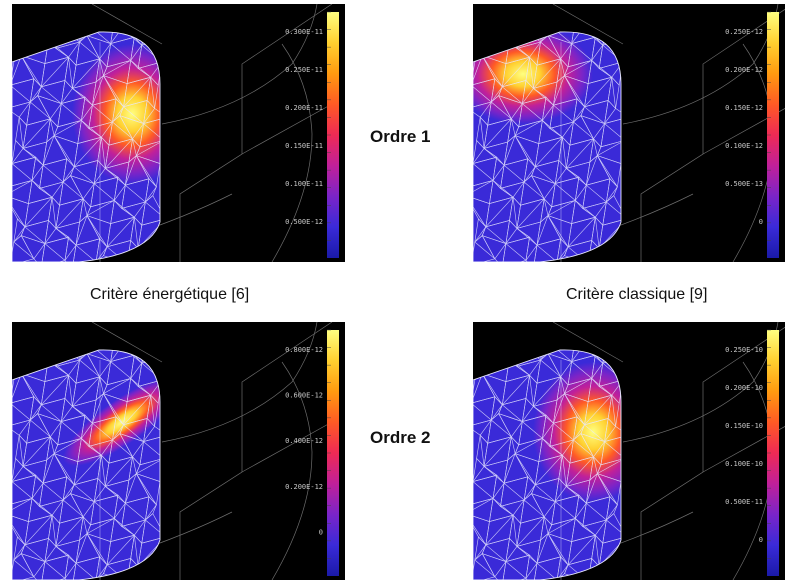 The image size is (791, 580). I want to click on order-2-label: Ordre 2, so click(400, 437).